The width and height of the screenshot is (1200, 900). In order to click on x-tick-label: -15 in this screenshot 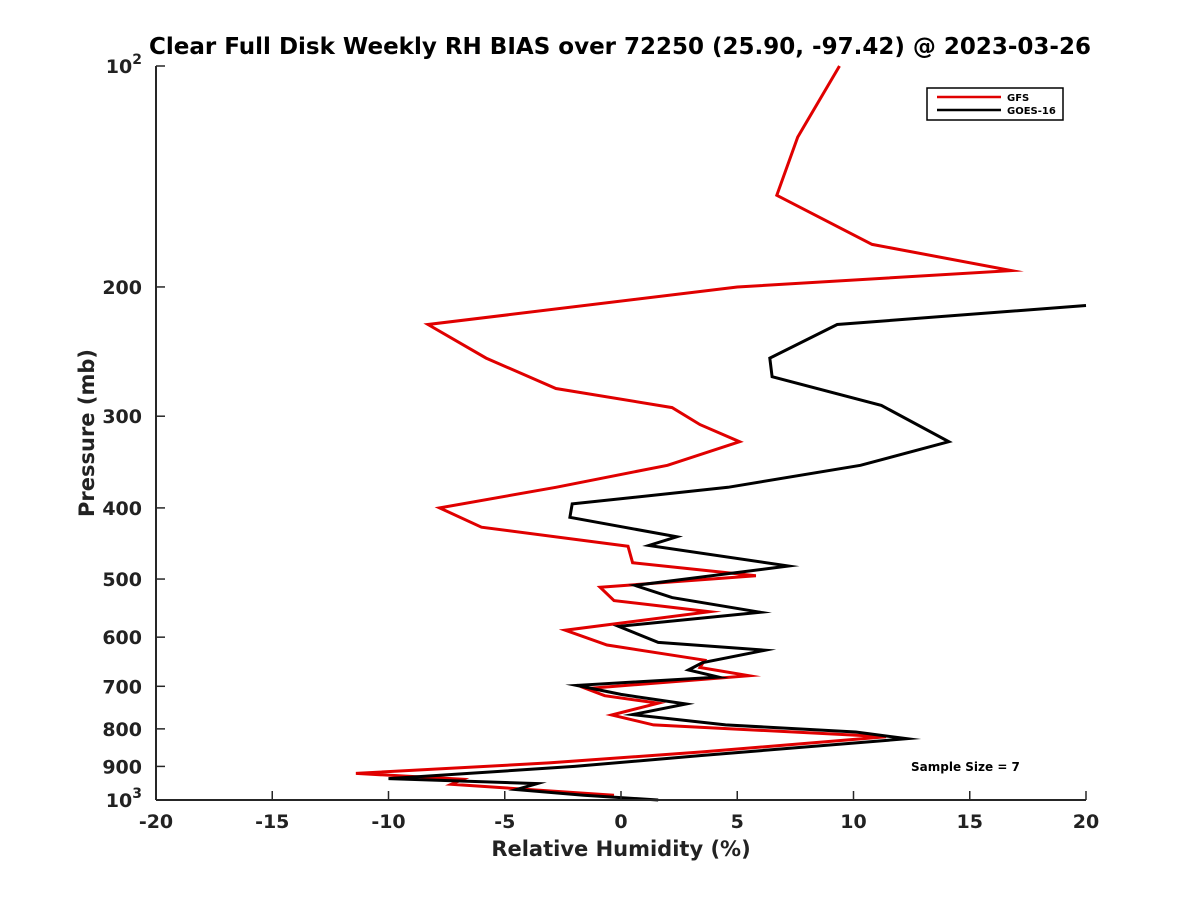, I will do `click(272, 822)`.